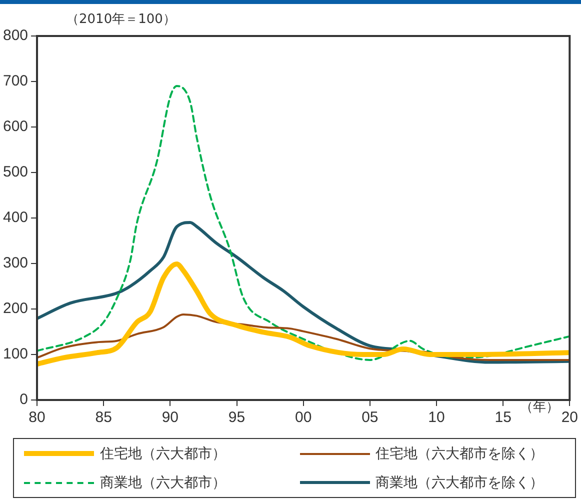  Describe the element at coordinates (163, 483) in the screenshot. I see `legend-label: 商業地（六大都市）` at that location.